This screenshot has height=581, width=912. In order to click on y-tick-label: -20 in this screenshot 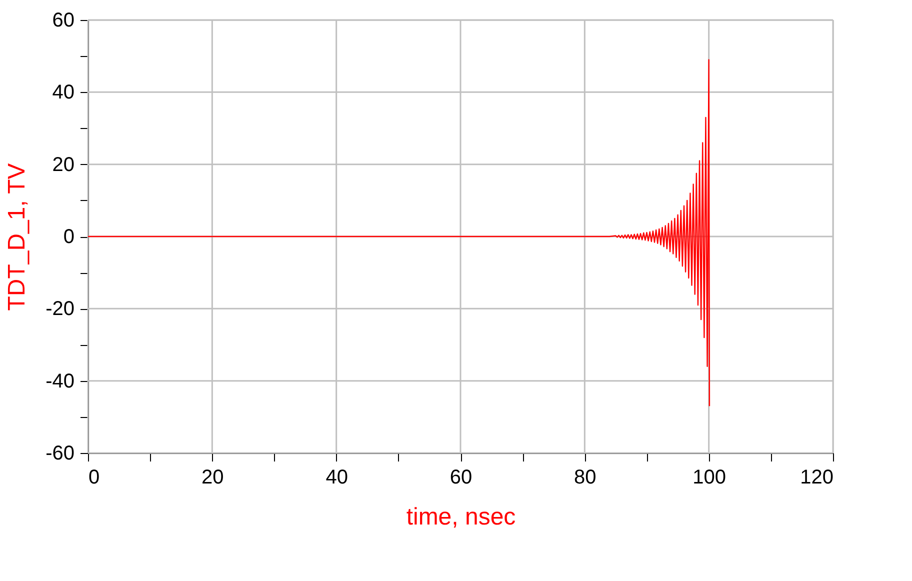, I will do `click(60, 309)`.